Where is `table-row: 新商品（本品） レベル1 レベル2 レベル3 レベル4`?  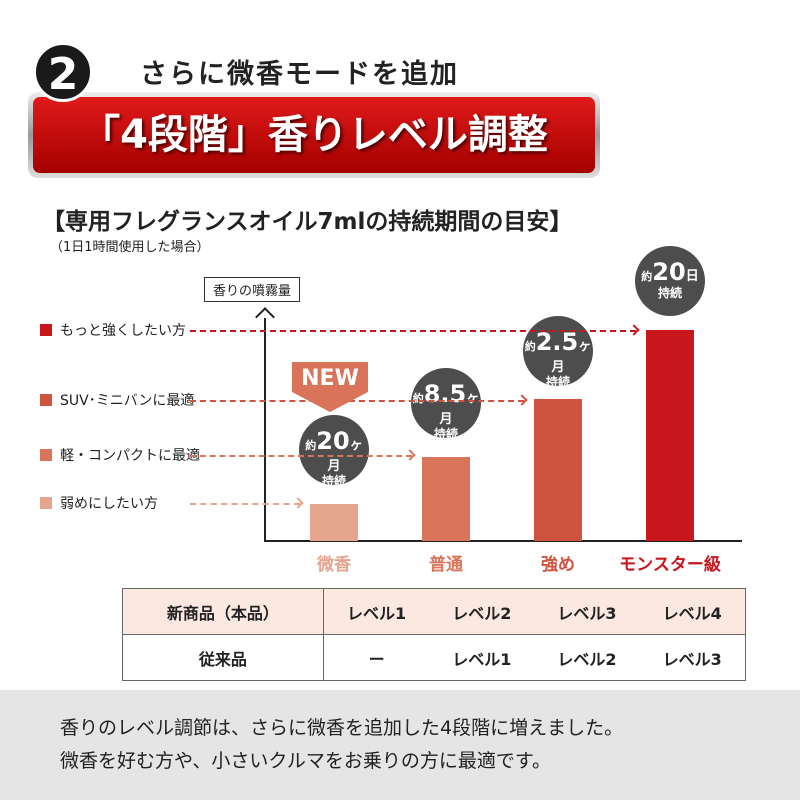 table-row: 新商品（本品） レベル1 レベル2 レベル3 レベル4 is located at coordinates (434, 611).